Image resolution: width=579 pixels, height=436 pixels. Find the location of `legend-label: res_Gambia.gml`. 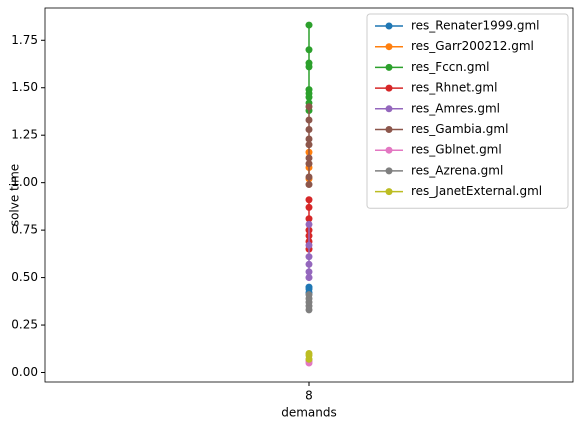

legend-label: res_Gambia.gml is located at coordinates (459, 129).